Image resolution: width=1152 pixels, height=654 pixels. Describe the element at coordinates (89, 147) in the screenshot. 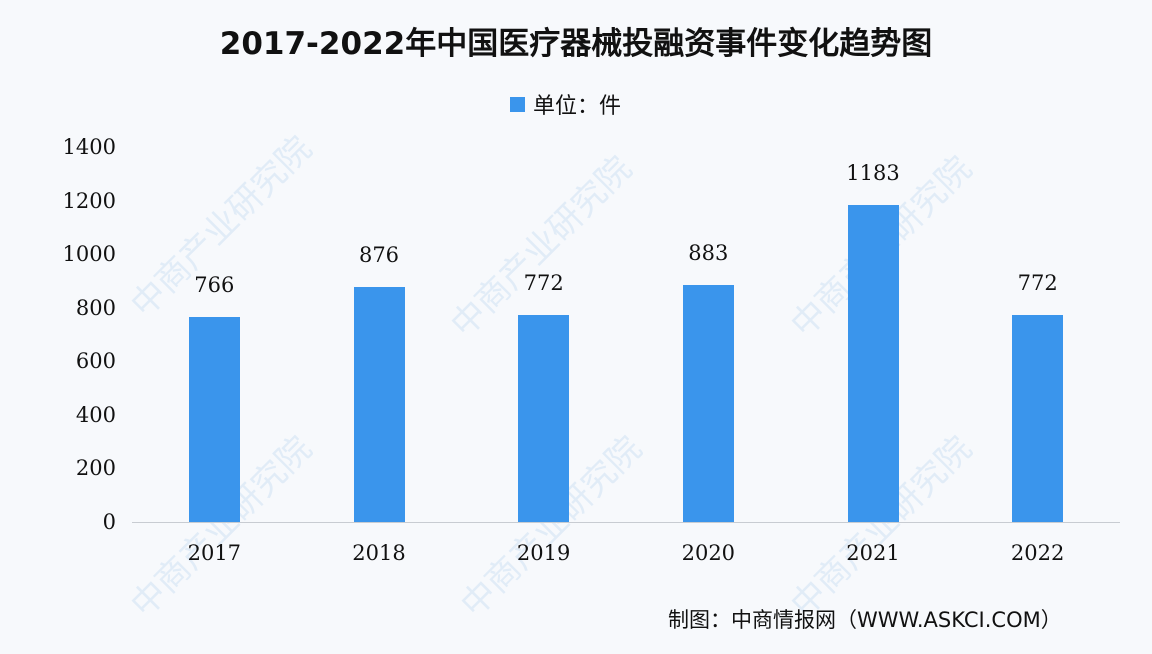

I see `y-tick-label: 1400` at that location.